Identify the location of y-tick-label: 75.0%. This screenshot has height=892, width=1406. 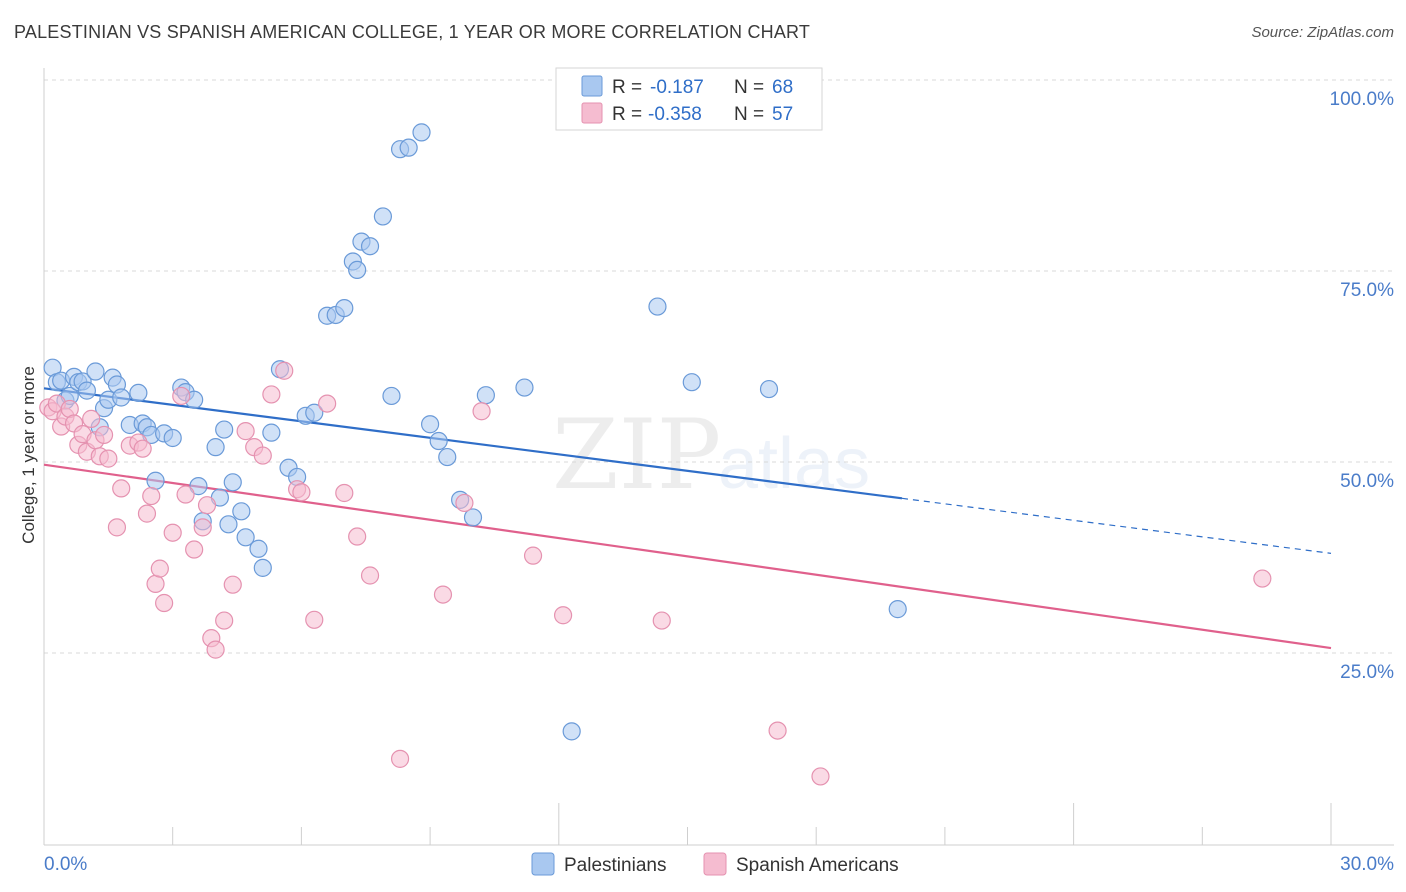
(1367, 290).